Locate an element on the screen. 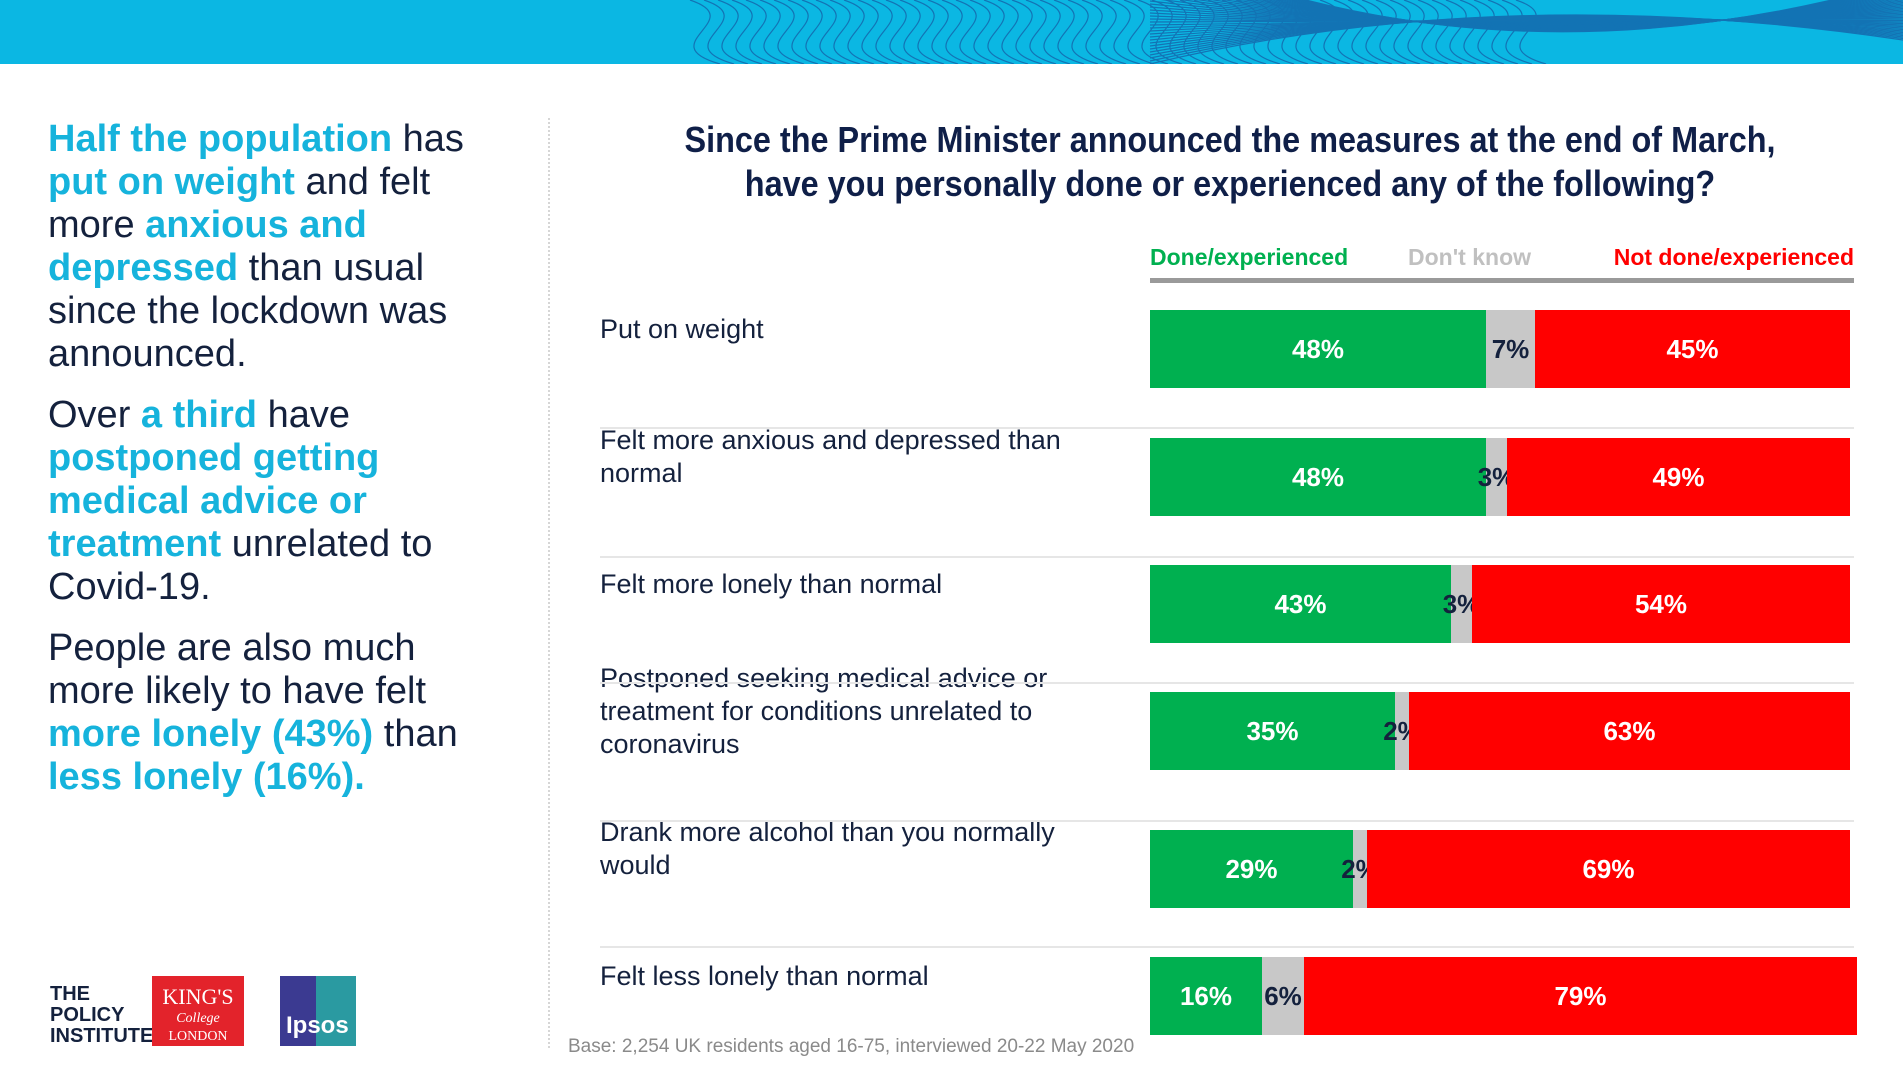  banner-wave-pattern is located at coordinates (1296, 32).